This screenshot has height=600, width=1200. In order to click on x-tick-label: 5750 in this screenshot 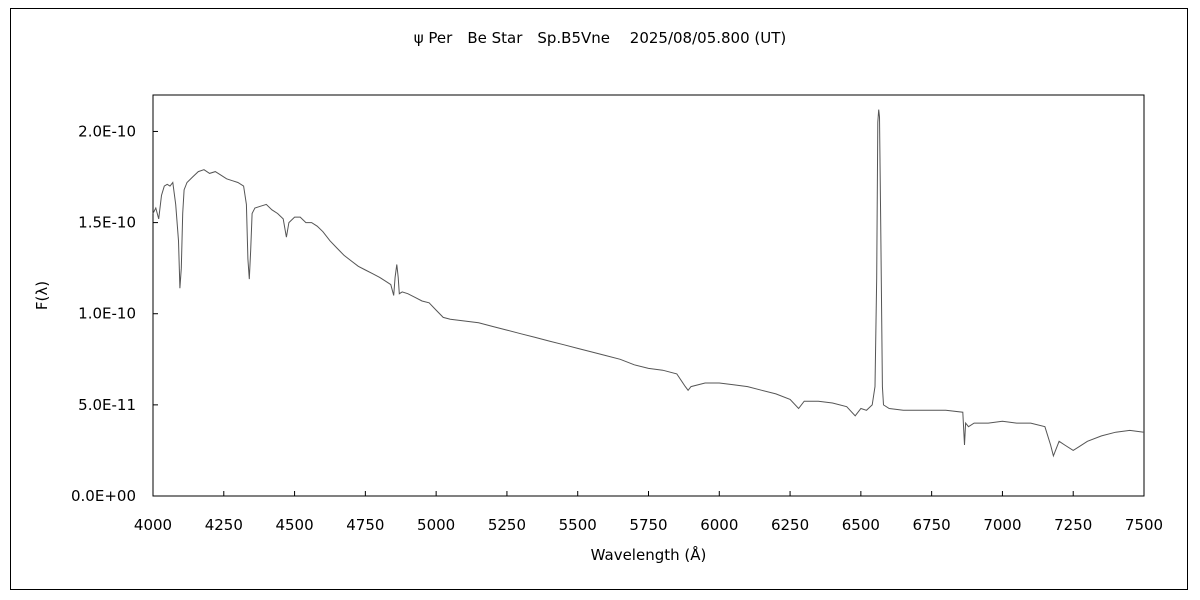, I will do `click(648, 525)`.